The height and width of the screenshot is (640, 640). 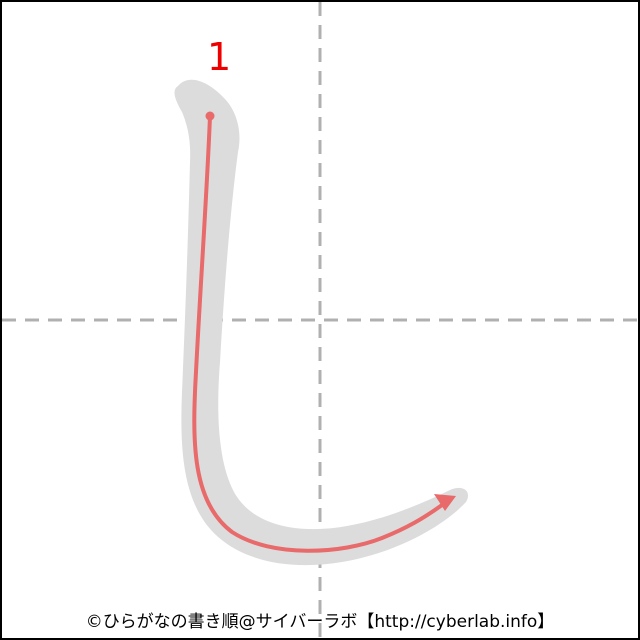 What do you see at coordinates (210, 116) in the screenshot?
I see `stroke-1-start-dot` at bounding box center [210, 116].